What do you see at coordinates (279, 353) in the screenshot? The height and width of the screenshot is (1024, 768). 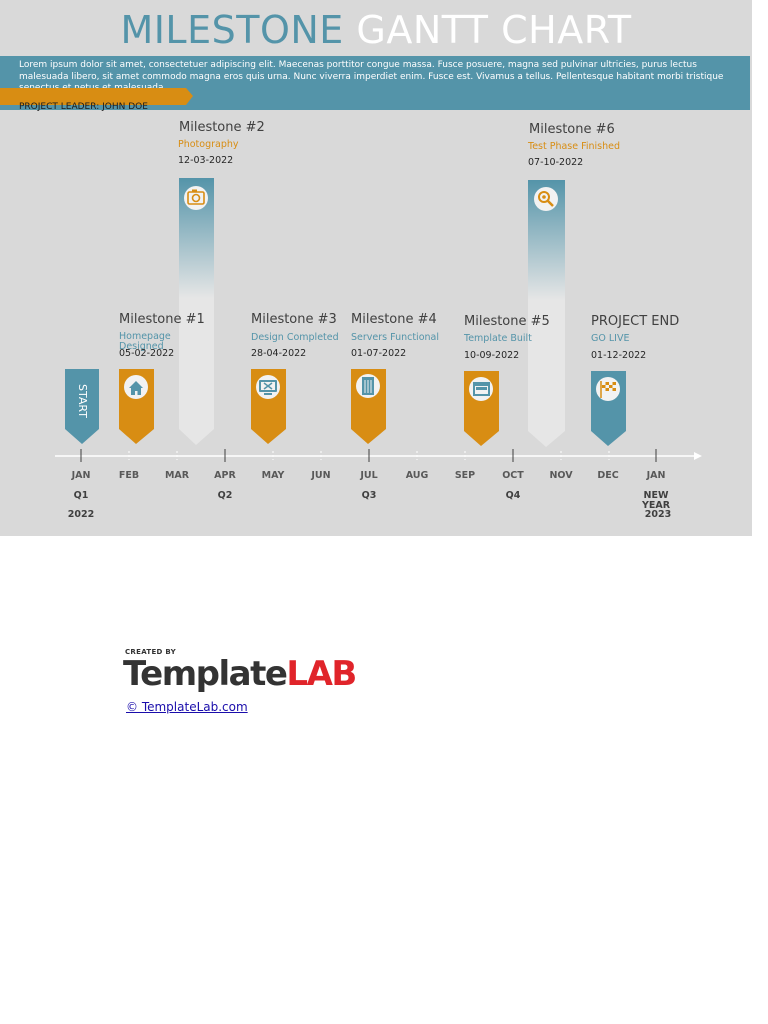 I see `milestone-3-date: 28-04-2022` at bounding box center [279, 353].